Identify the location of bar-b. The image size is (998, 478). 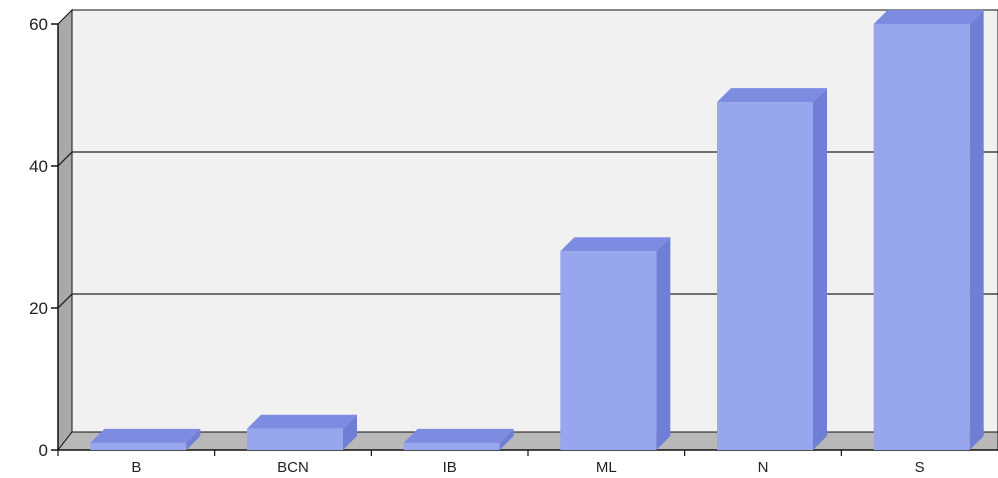
(145, 439).